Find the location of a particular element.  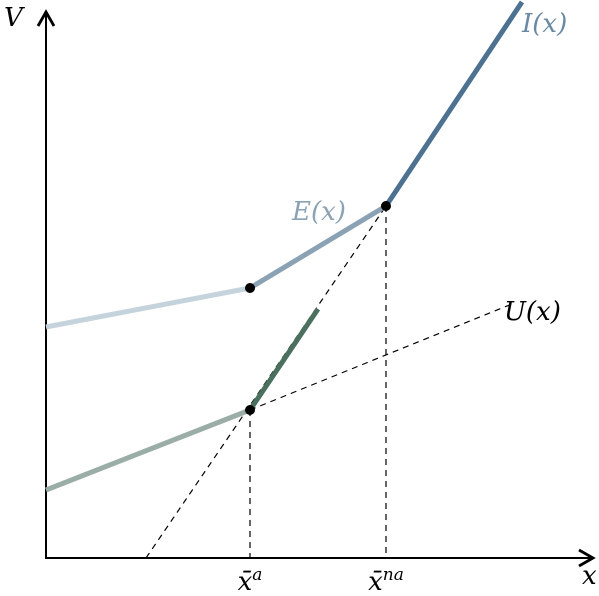

curve-e is located at coordinates (318, 247).